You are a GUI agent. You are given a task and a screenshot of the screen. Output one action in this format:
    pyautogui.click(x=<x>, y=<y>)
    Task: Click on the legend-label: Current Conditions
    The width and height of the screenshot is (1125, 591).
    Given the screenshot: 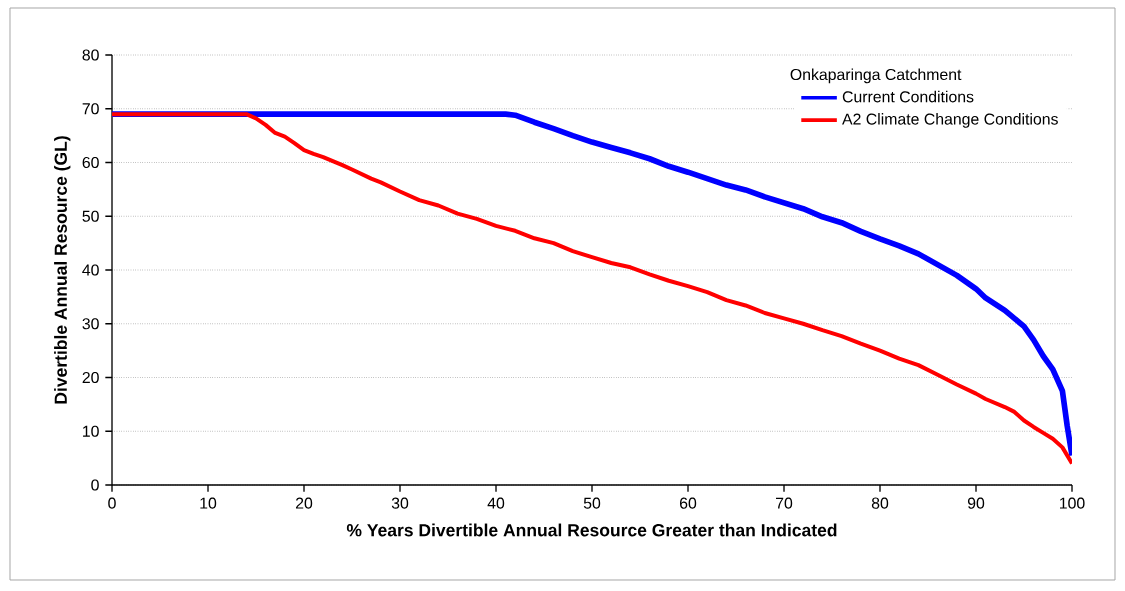 What is the action you would take?
    pyautogui.click(x=908, y=96)
    